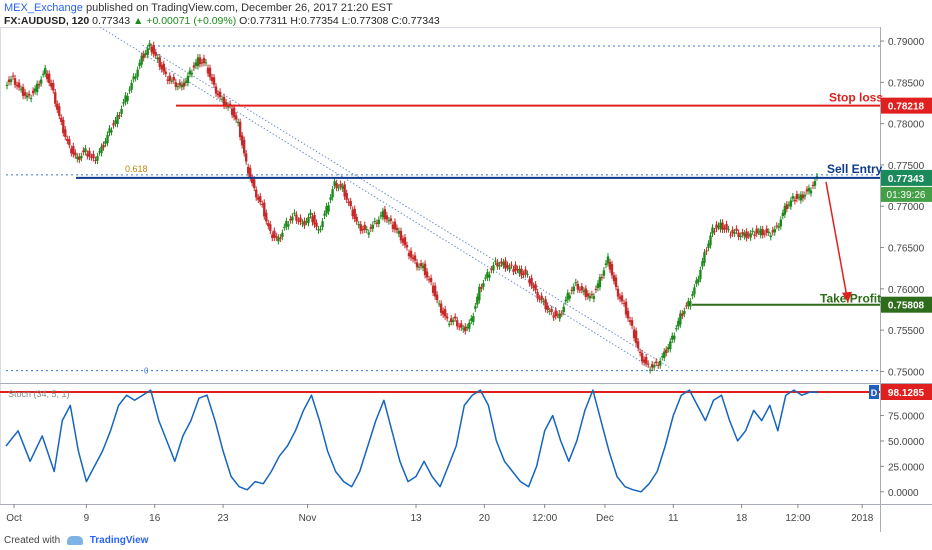  Describe the element at coordinates (837, 242) in the screenshot. I see `target-arrow-shaft` at that location.